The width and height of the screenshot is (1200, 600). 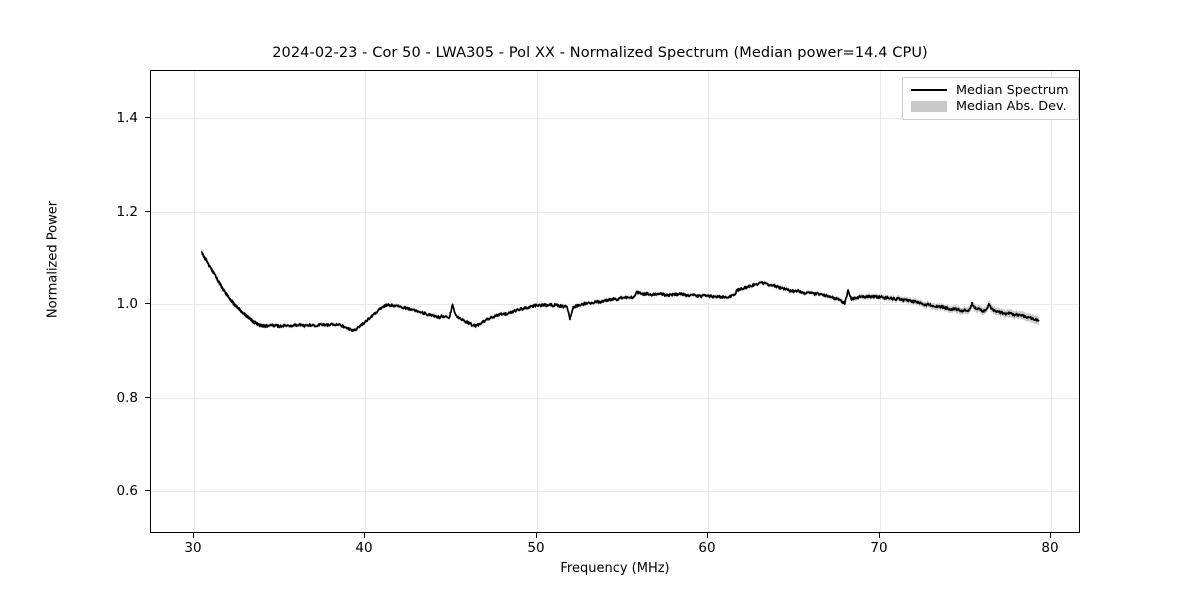 What do you see at coordinates (929, 90) in the screenshot?
I see `legend-line-swatch-icon` at bounding box center [929, 90].